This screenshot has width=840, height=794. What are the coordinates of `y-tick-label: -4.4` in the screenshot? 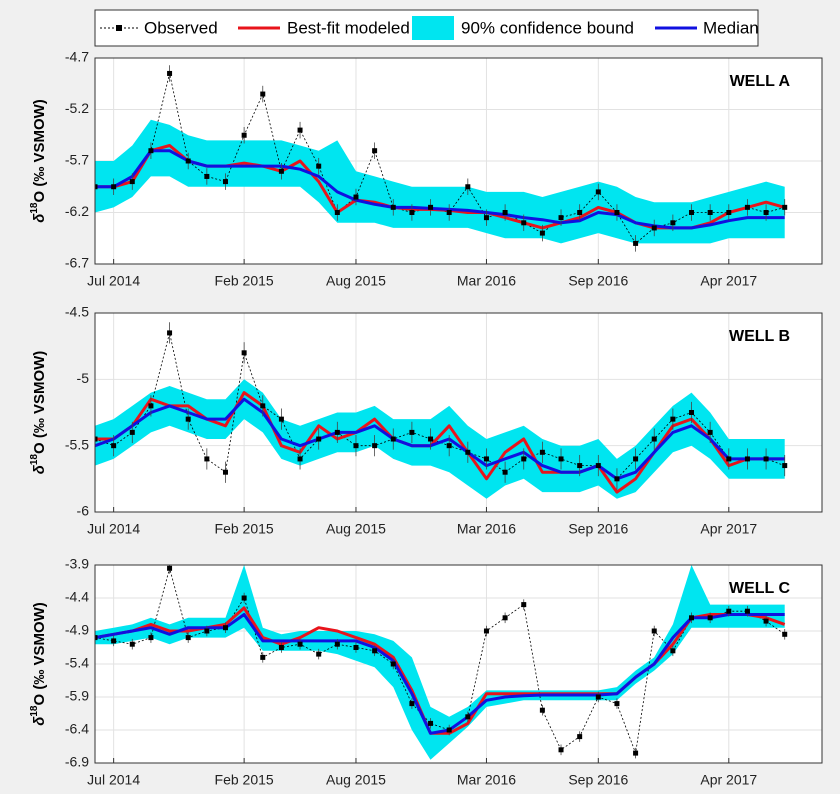 It's located at (77, 597).